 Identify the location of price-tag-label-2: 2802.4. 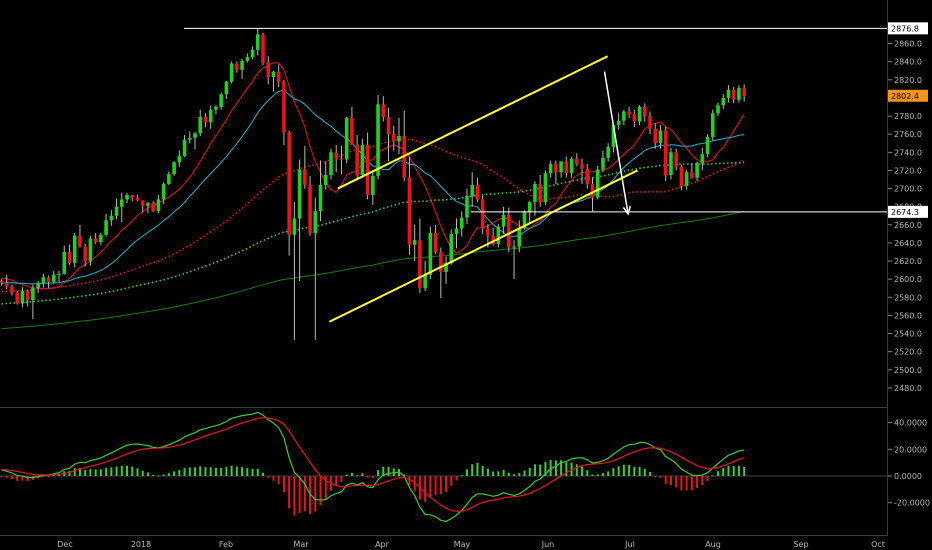
(905, 96).